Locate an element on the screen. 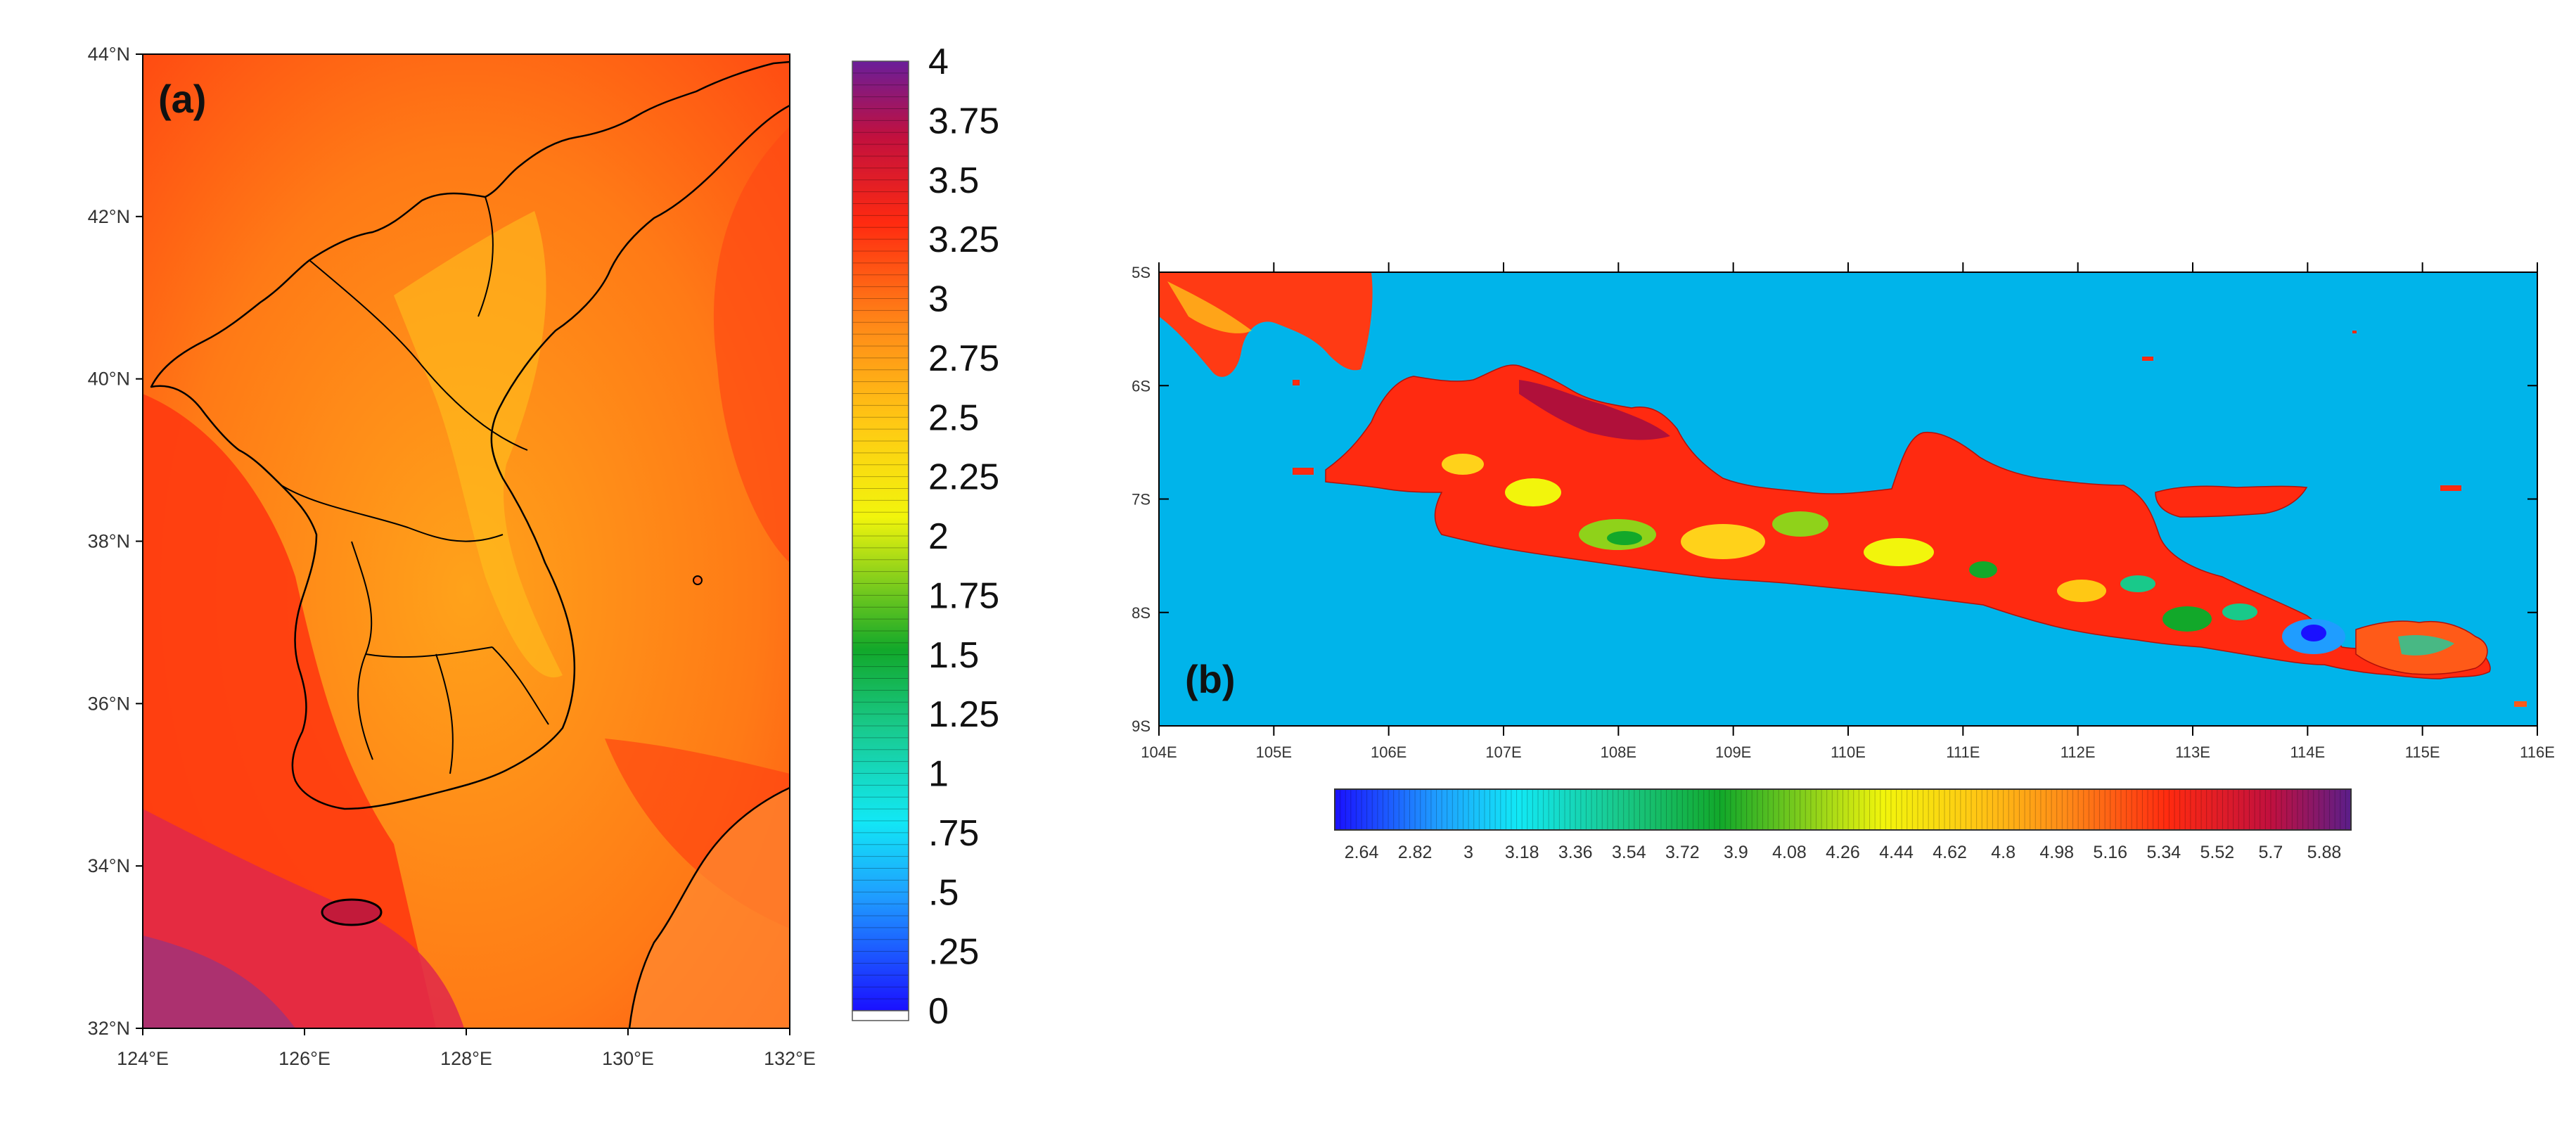  panel-b-lon-label: 112E is located at coordinates (2078, 752).